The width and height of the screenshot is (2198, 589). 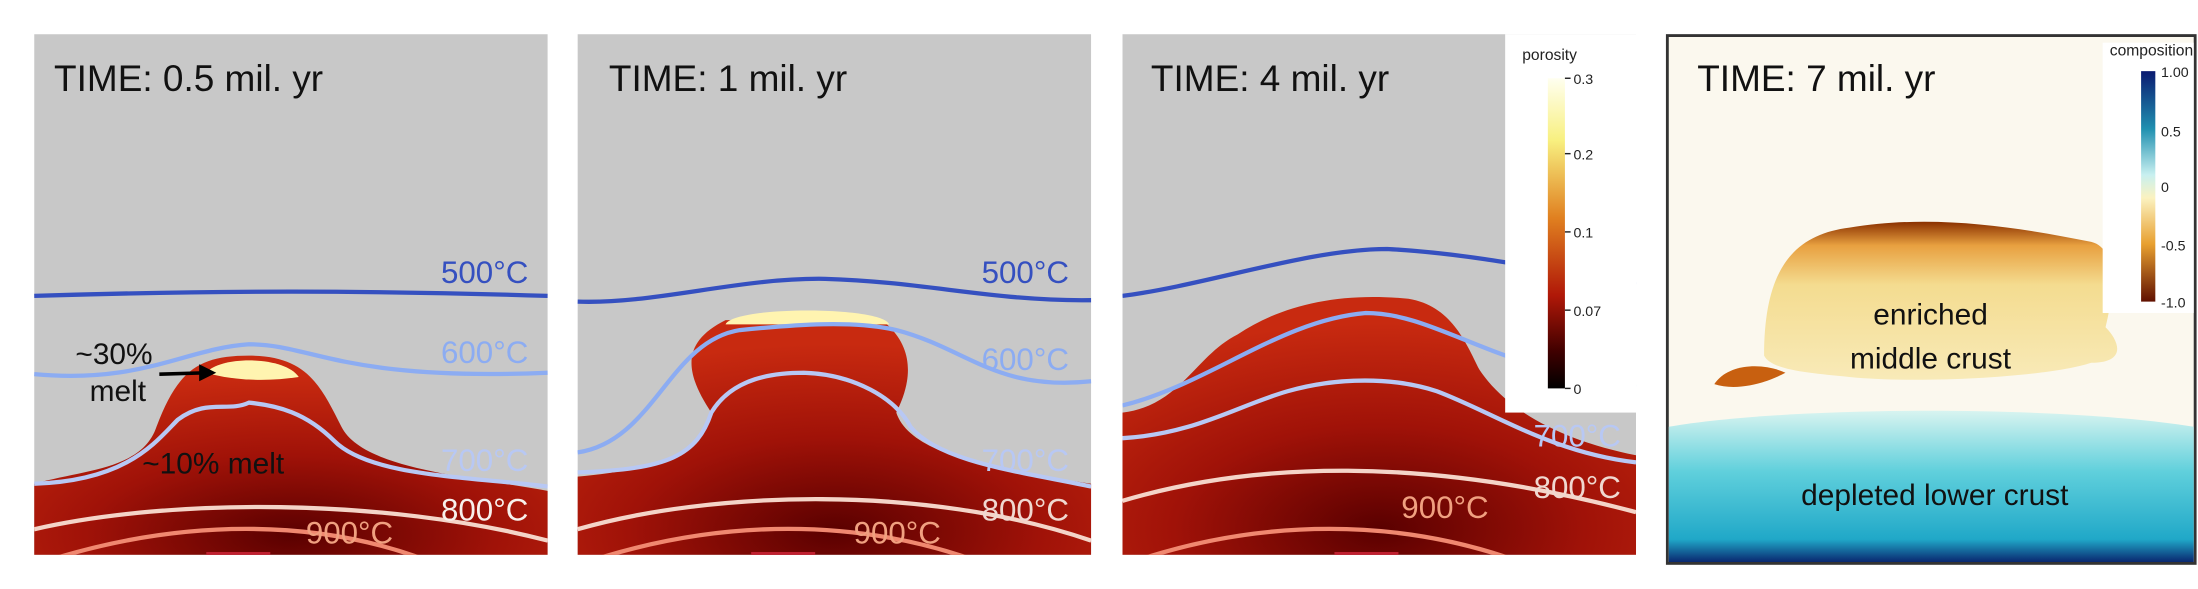 I want to click on time-label: TIME: 4 mil. yr, so click(x=1270, y=78).